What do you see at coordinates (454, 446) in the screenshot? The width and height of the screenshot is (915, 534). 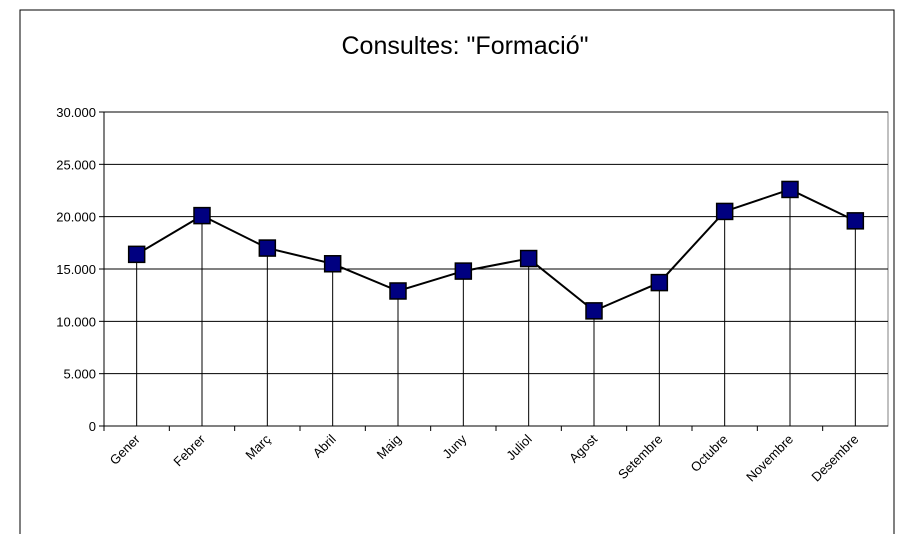 I see `x-tick-label: Juny` at bounding box center [454, 446].